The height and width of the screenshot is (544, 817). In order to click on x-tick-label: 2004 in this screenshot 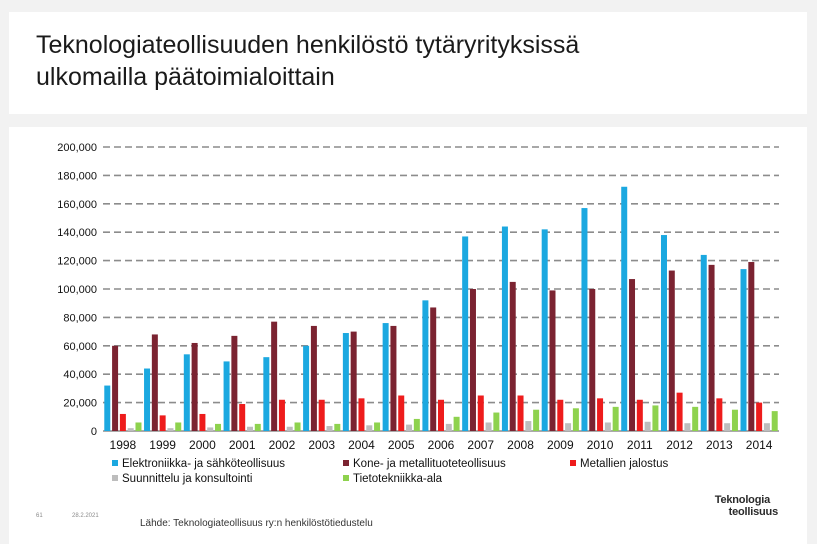, I will do `click(361, 445)`.